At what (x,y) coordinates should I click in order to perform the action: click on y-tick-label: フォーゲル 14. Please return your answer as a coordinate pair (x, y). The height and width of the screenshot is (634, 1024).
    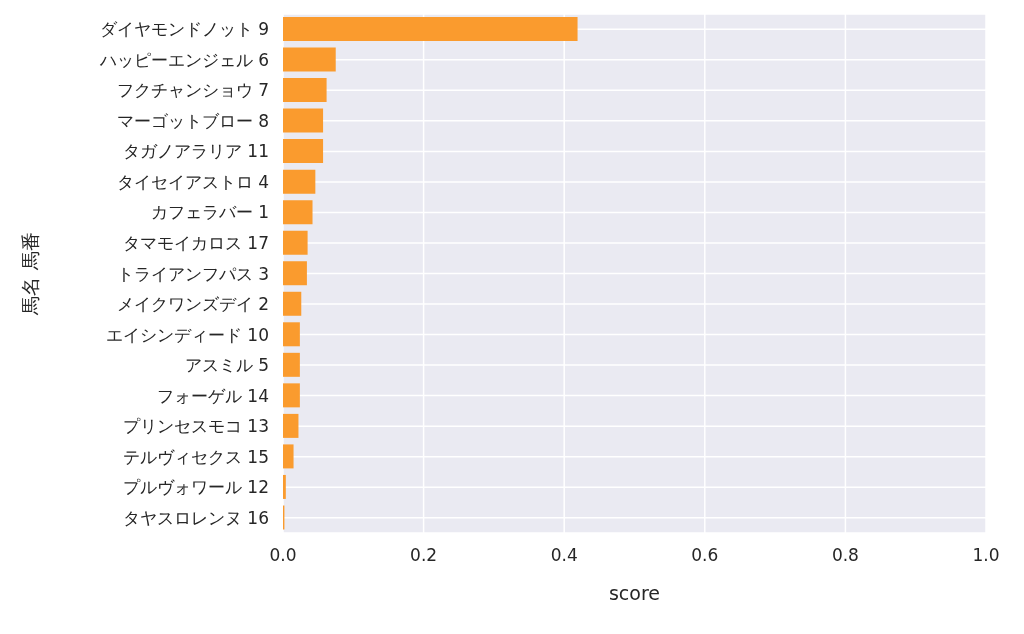
    Looking at the image, I should click on (212, 395).